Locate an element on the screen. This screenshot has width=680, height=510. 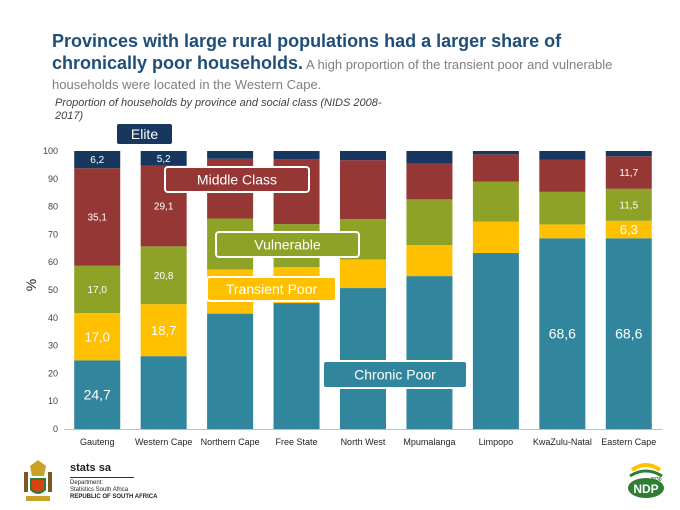
legend-callout-label: Middle Class is located at coordinates (237, 180).